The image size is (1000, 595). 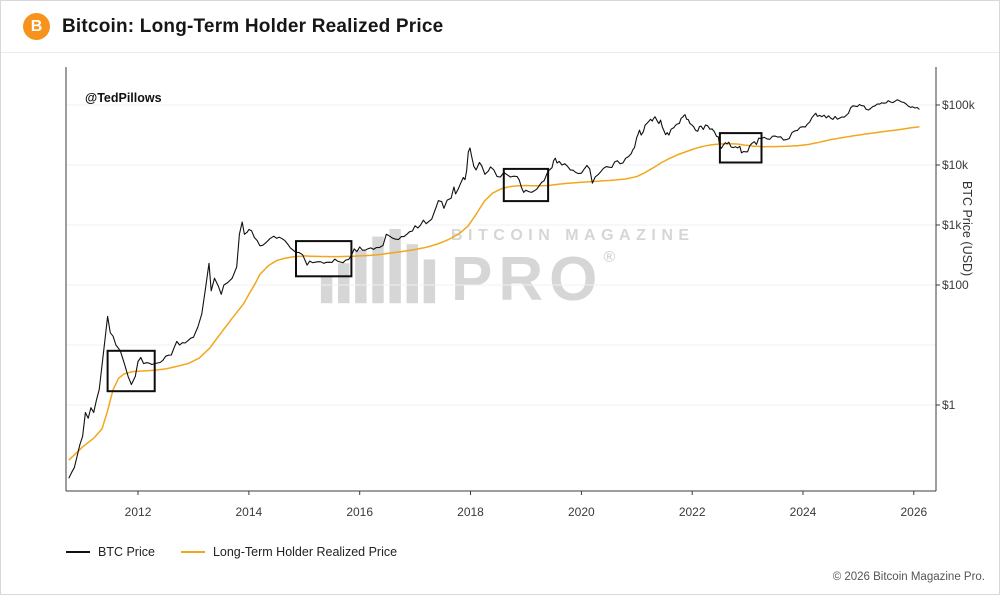 What do you see at coordinates (249, 512) in the screenshot?
I see `x-tick-label: 2014` at bounding box center [249, 512].